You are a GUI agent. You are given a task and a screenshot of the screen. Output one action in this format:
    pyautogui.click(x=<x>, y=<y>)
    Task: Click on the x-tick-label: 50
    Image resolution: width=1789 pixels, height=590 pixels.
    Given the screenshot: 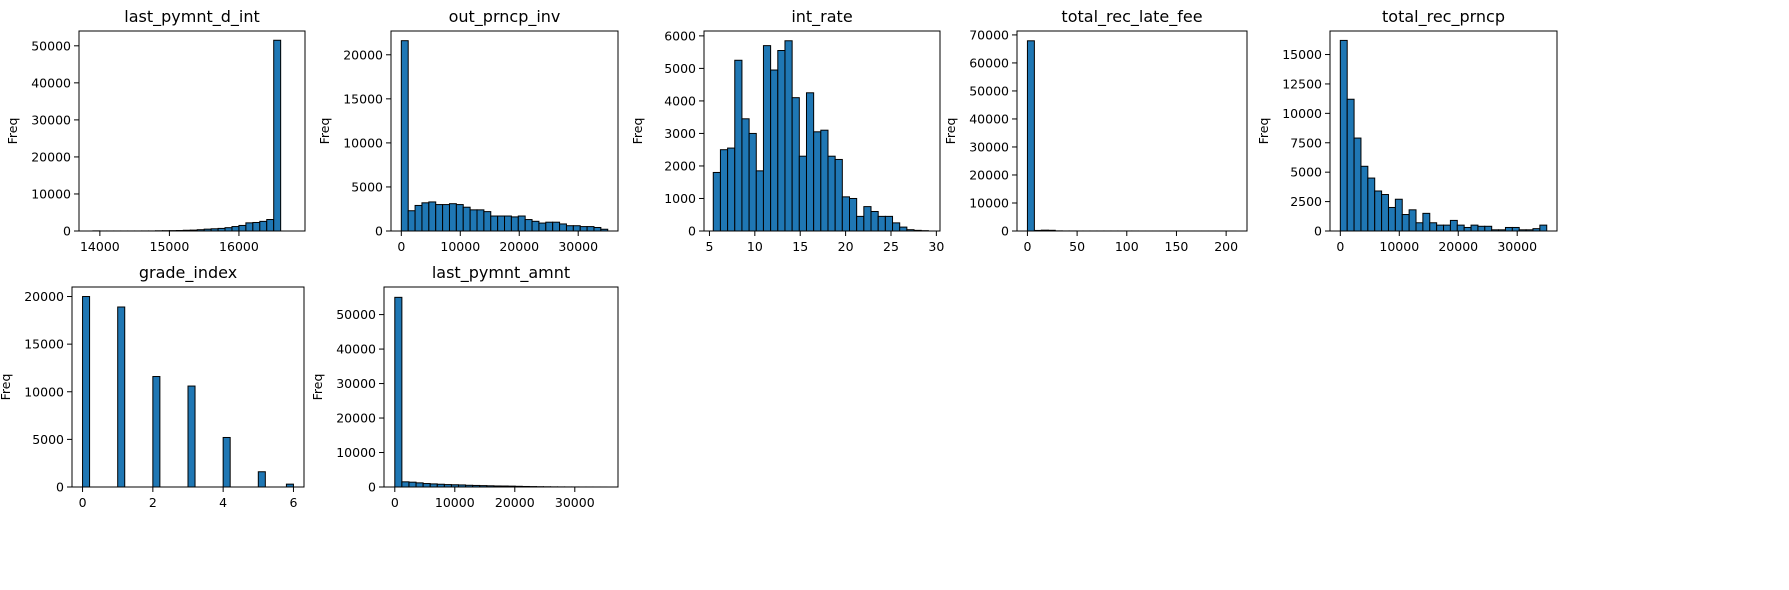 What is the action you would take?
    pyautogui.click(x=1077, y=246)
    